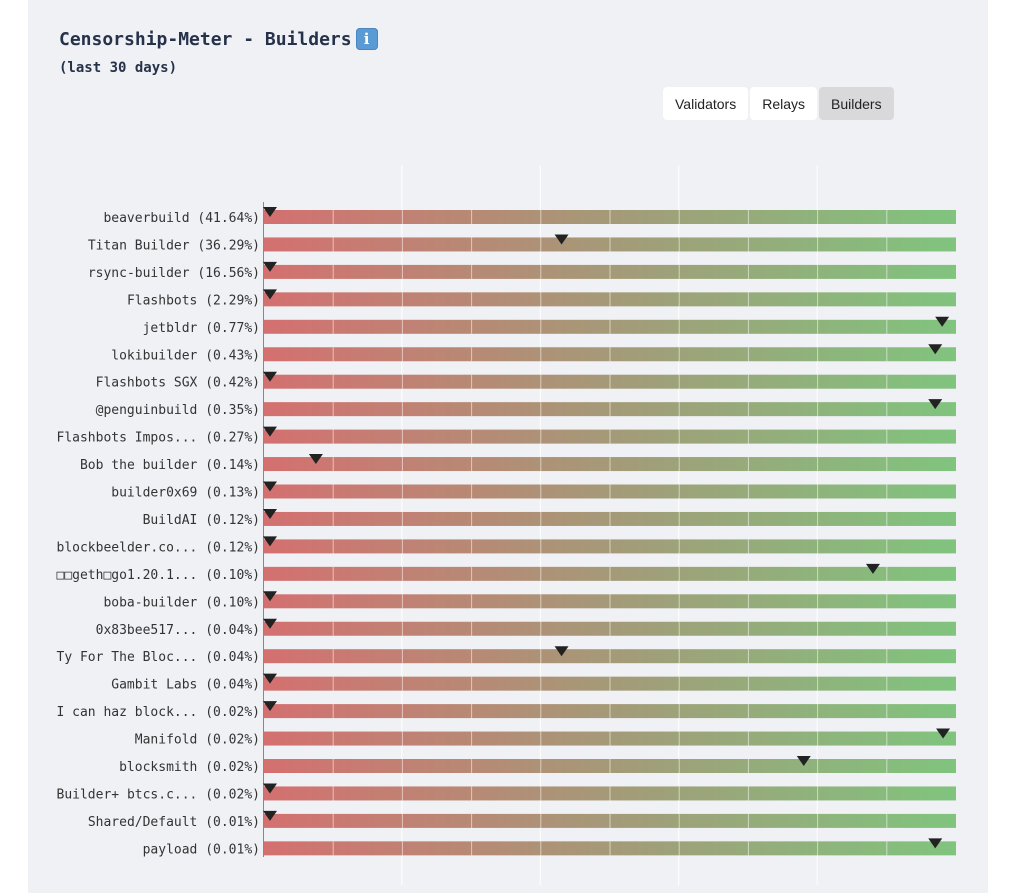 This screenshot has height=893, width=1017. I want to click on chart-row: Shared/Default (0.01%), so click(522, 820).